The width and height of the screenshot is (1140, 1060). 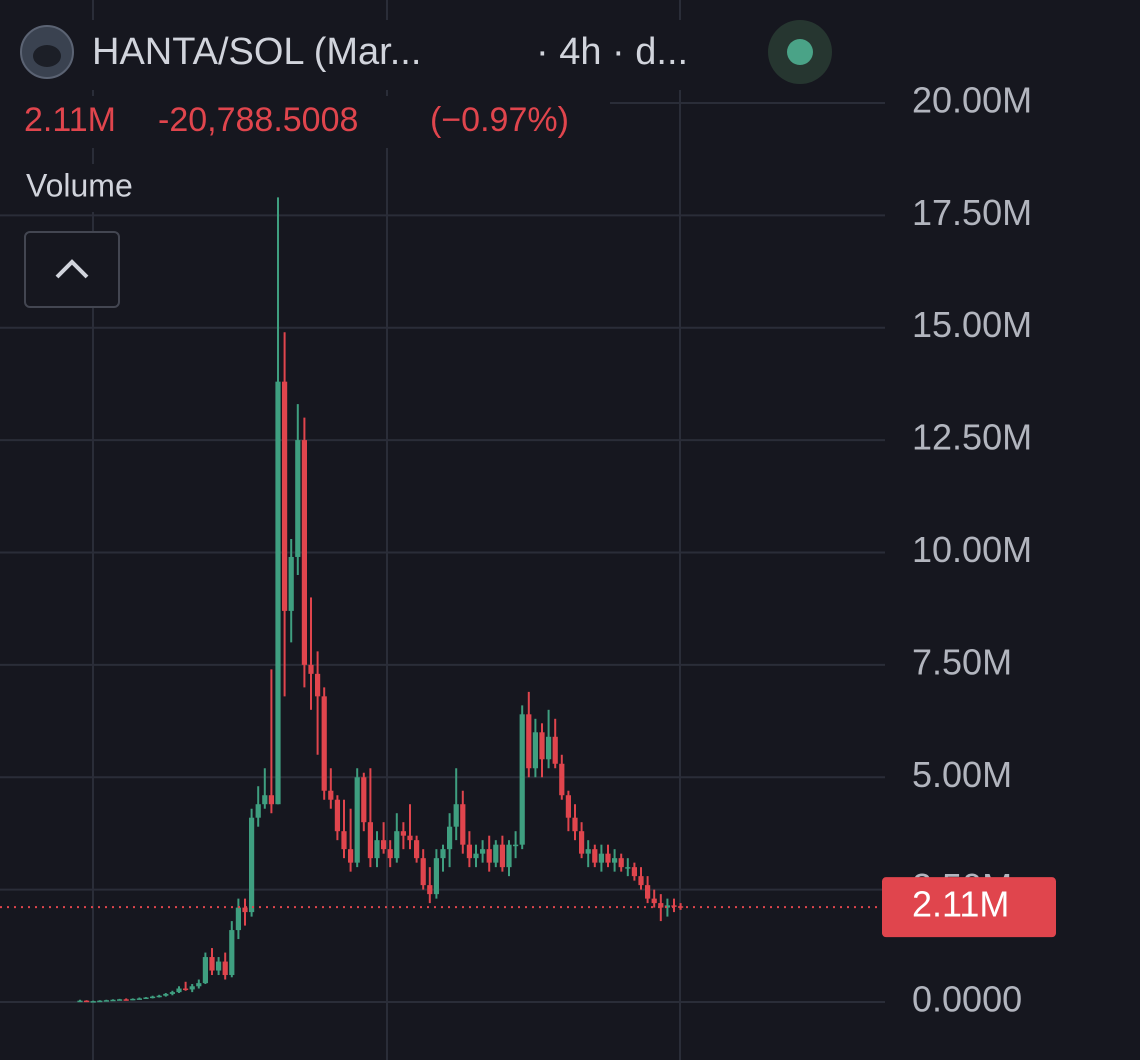 I want to click on last-price-badge, so click(x=969, y=907).